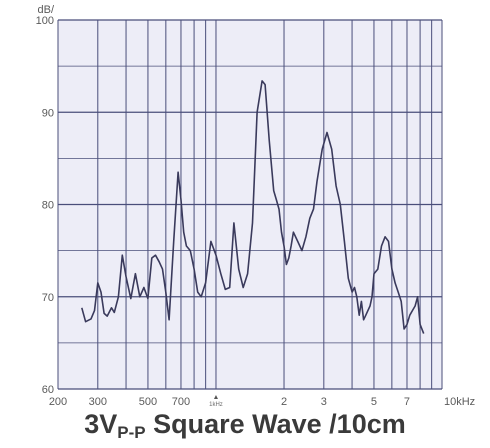 This screenshot has height=448, width=490. What do you see at coordinates (48, 113) in the screenshot?
I see `y-tick-label: 90` at bounding box center [48, 113].